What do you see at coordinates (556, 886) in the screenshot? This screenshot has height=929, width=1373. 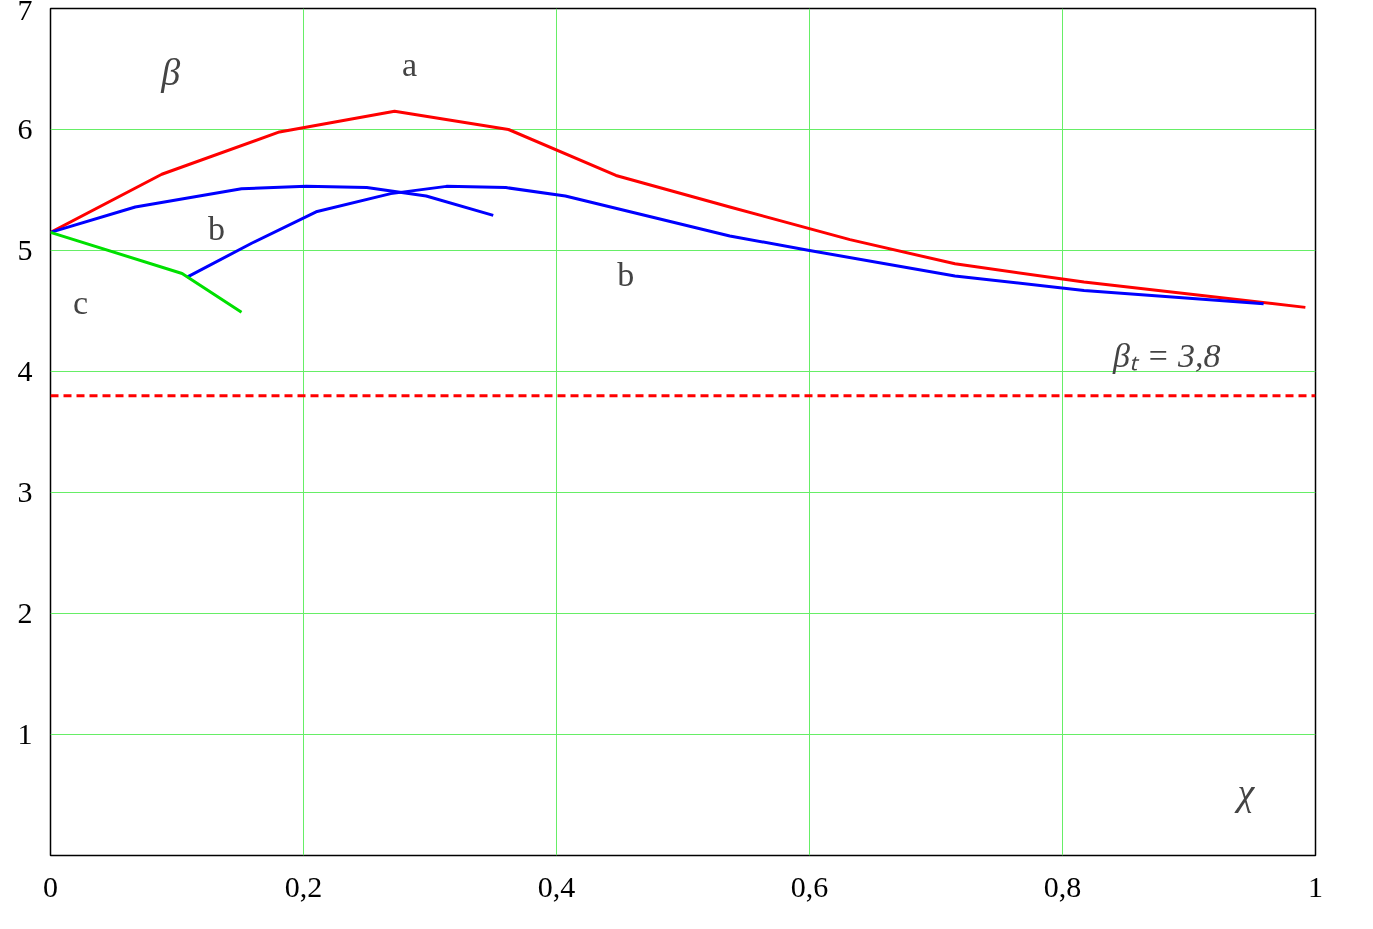 I see `x-tick-label: 0,4` at bounding box center [556, 886].